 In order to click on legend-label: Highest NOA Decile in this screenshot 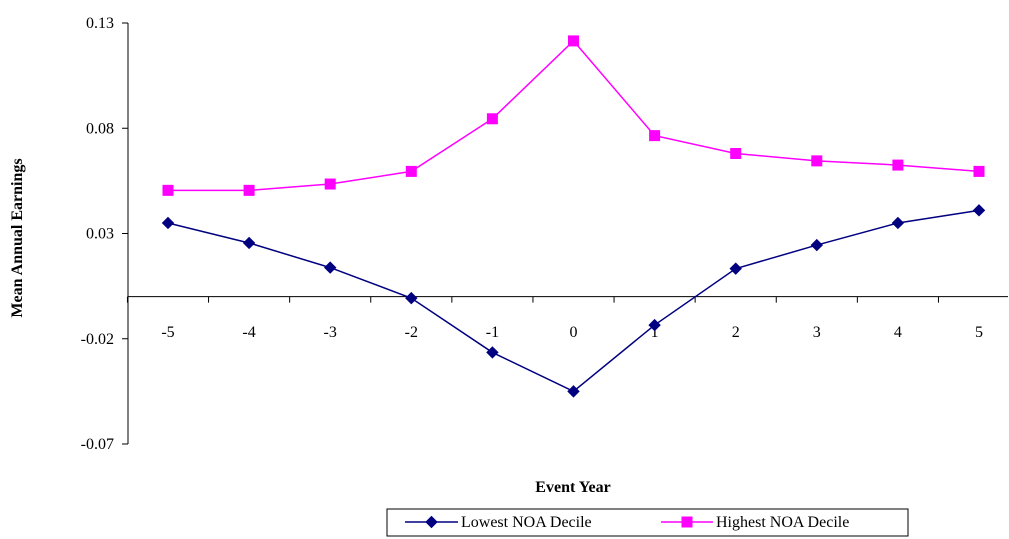, I will do `click(782, 522)`.